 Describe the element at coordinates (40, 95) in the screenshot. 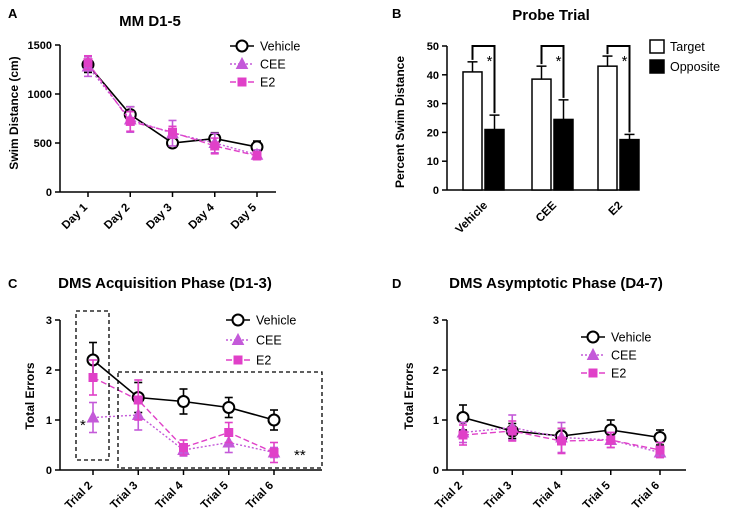

I see `y-tick-label: 1000` at that location.